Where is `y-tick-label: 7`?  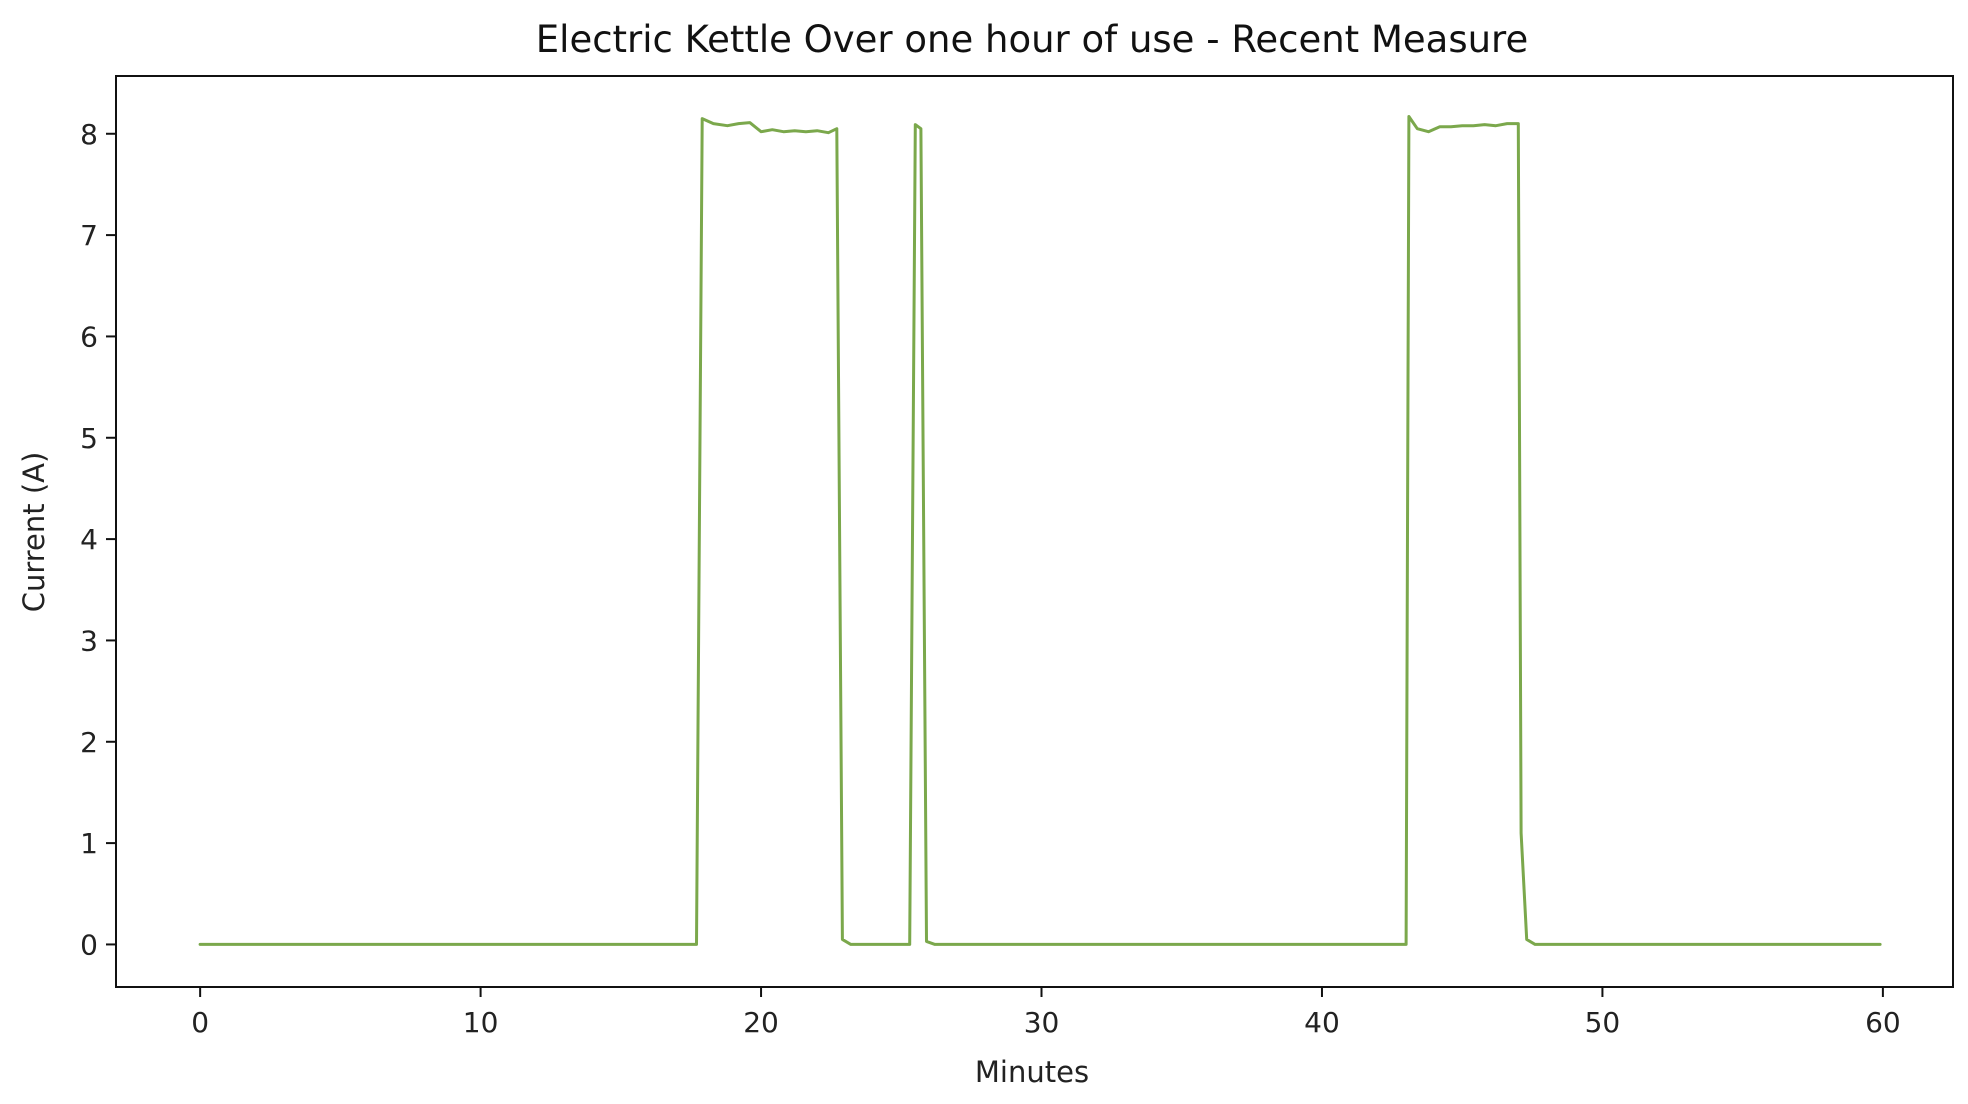 y-tick-label: 7 is located at coordinates (89, 235).